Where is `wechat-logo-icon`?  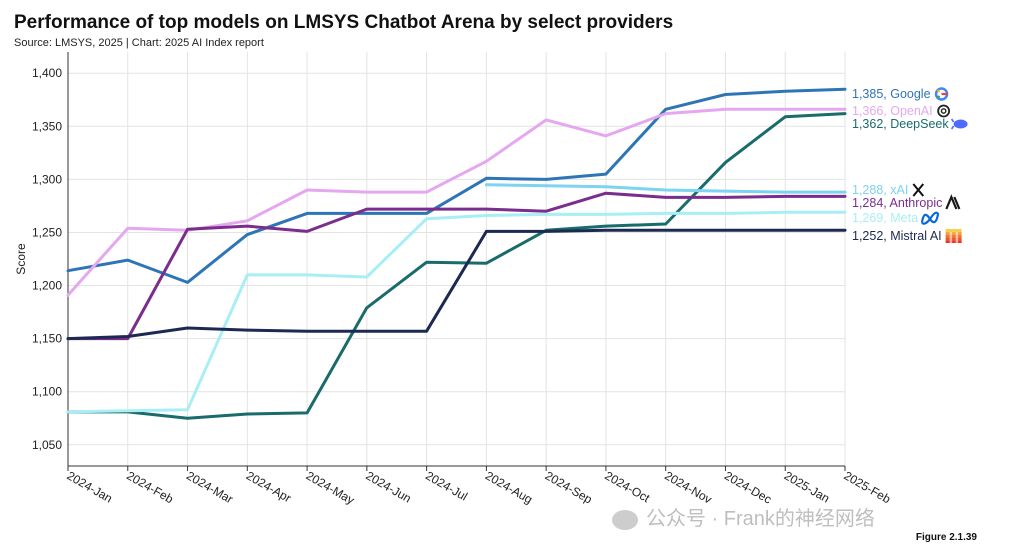 wechat-logo-icon is located at coordinates (625, 519).